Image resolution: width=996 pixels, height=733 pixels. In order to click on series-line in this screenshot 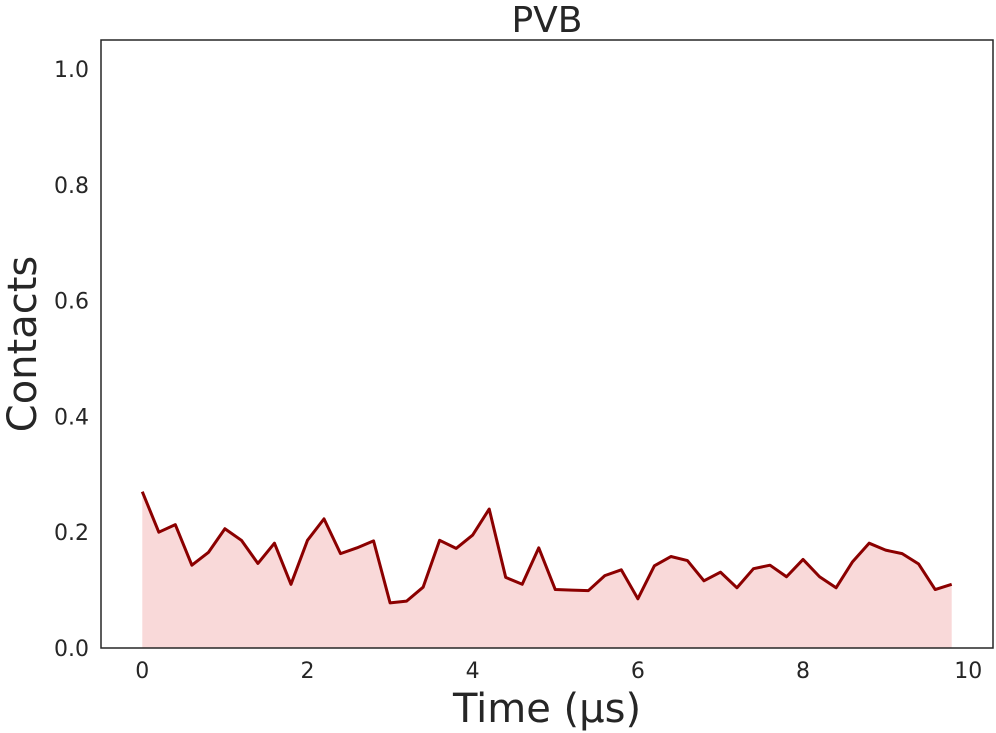, I will do `click(546, 548)`.